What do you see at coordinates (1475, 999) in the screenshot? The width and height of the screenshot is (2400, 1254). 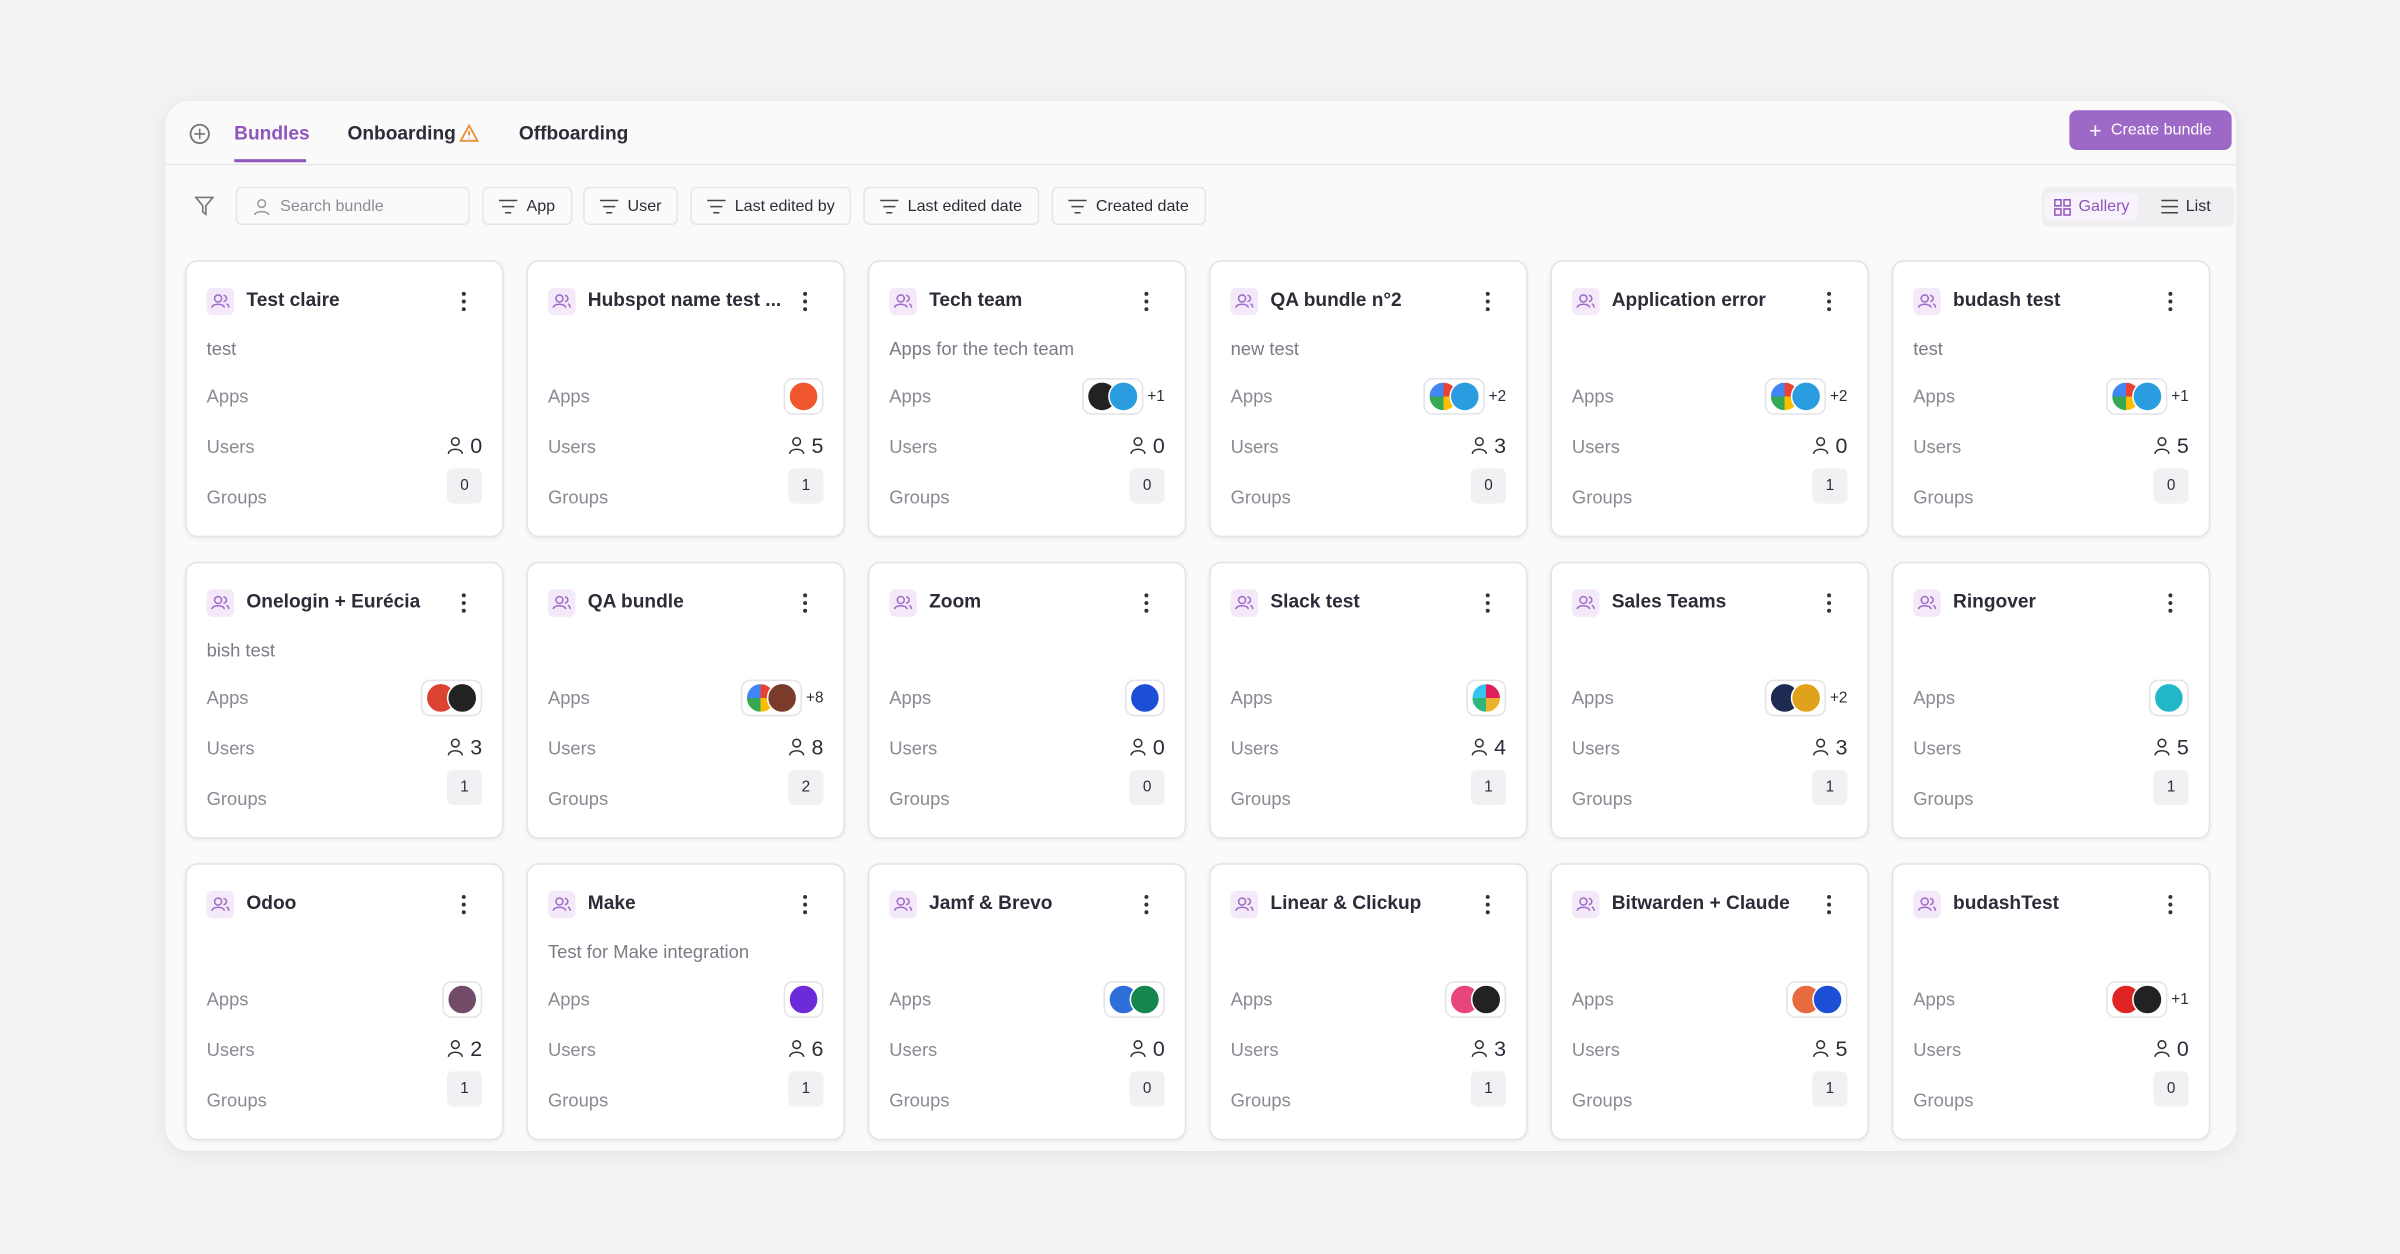 I see `app-icons` at bounding box center [1475, 999].